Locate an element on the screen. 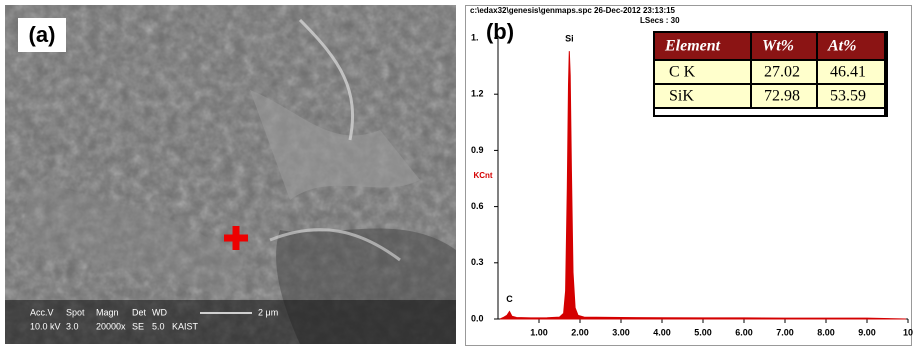  peak-label: Si is located at coordinates (569, 38).